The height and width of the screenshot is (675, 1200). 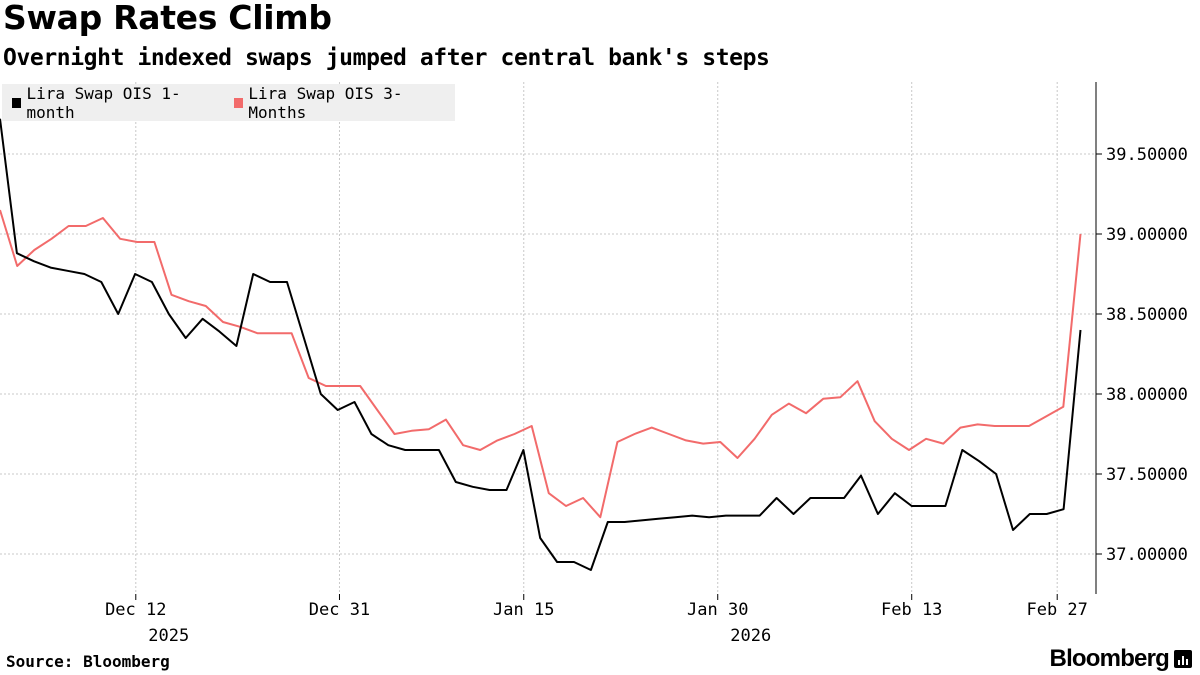 I want to click on x-tick-label: Feb 27, so click(x=1056, y=610).